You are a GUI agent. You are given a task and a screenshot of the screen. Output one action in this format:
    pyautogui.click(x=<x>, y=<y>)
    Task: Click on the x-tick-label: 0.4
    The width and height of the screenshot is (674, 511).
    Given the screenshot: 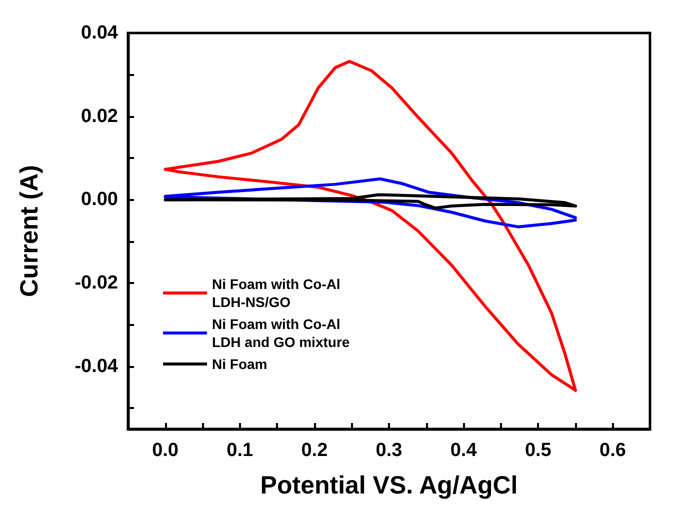 What is the action you would take?
    pyautogui.click(x=464, y=450)
    